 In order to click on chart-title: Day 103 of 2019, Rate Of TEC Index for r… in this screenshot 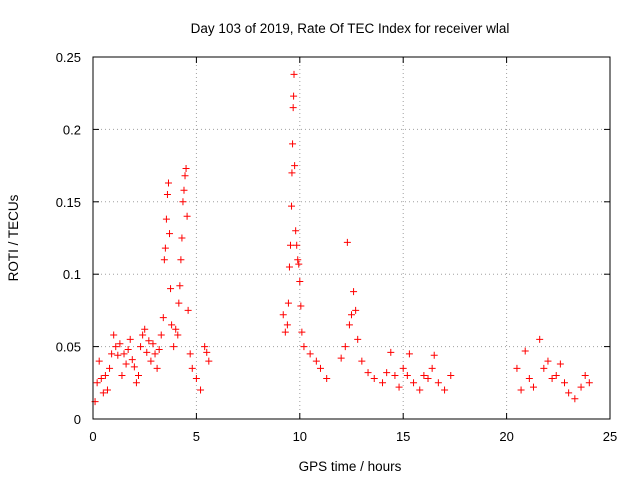, I will do `click(350, 28)`.